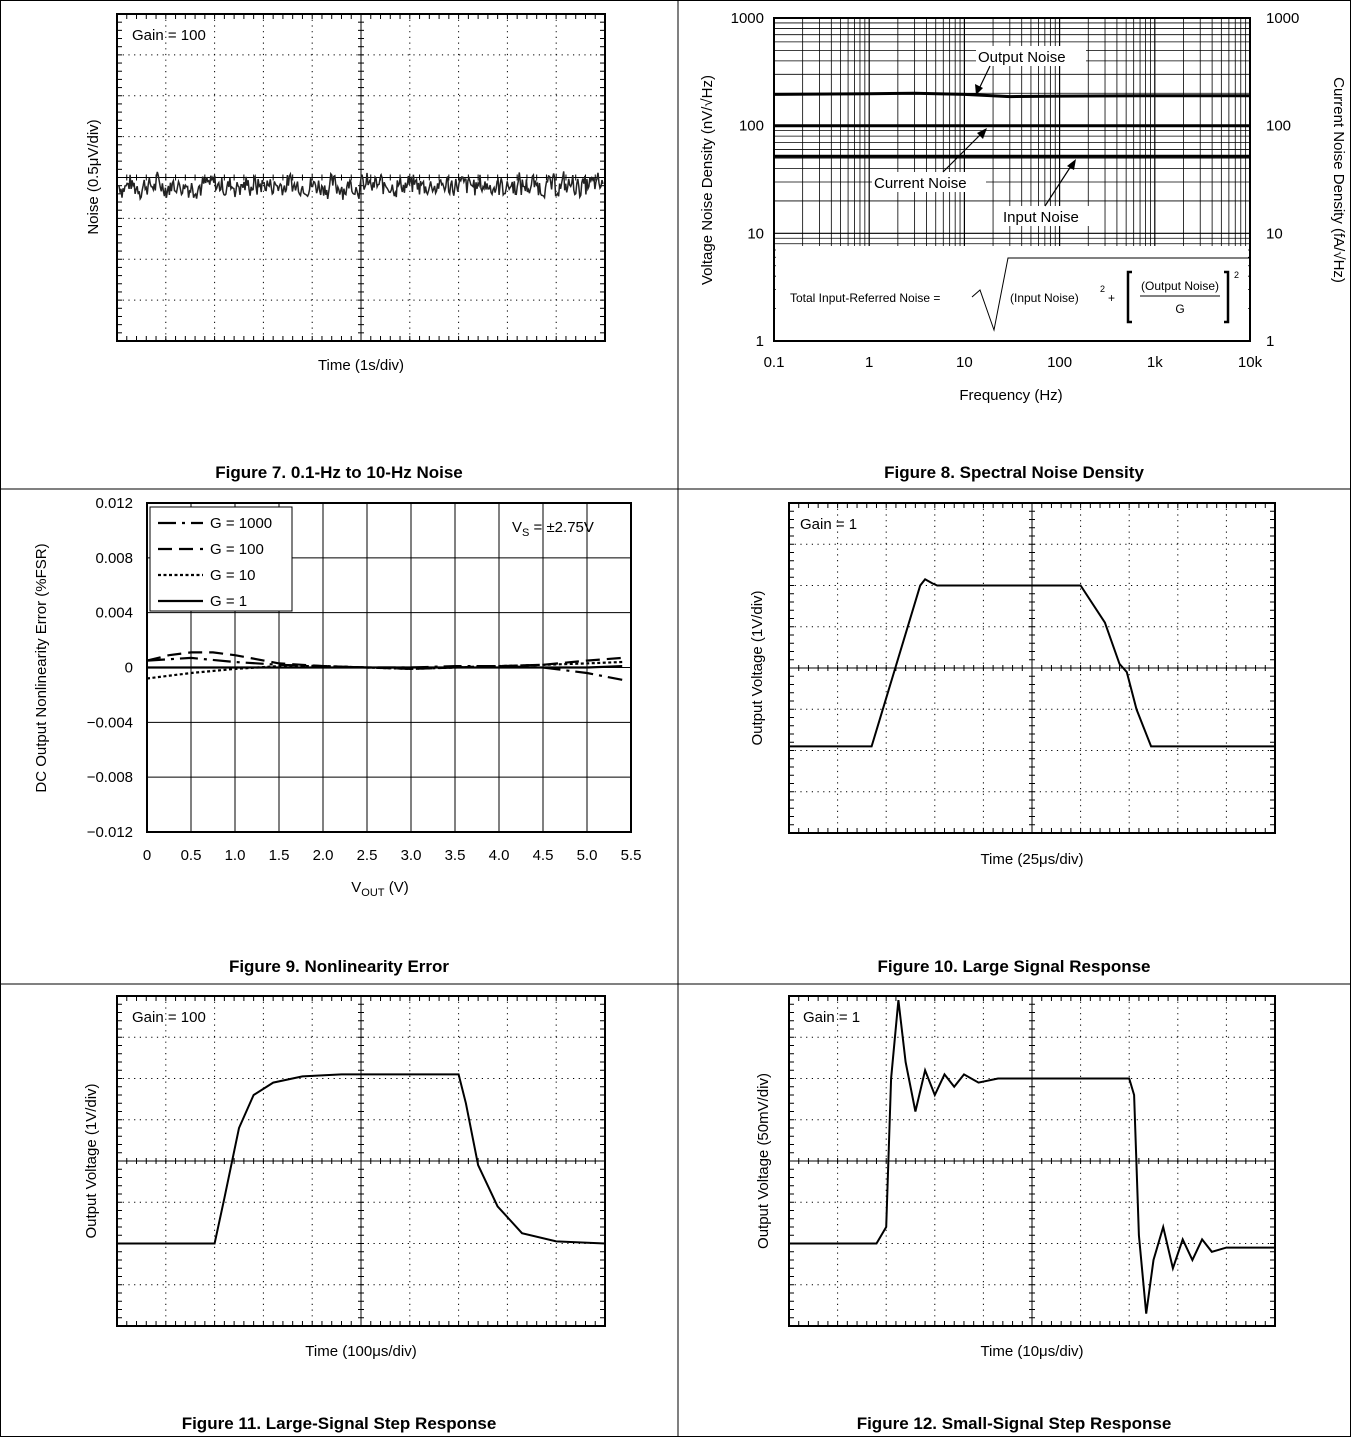 This screenshot has height=1437, width=1351. Describe the element at coordinates (361, 365) in the screenshot. I see `fig7-xlabel: Time (1s/div)` at that location.